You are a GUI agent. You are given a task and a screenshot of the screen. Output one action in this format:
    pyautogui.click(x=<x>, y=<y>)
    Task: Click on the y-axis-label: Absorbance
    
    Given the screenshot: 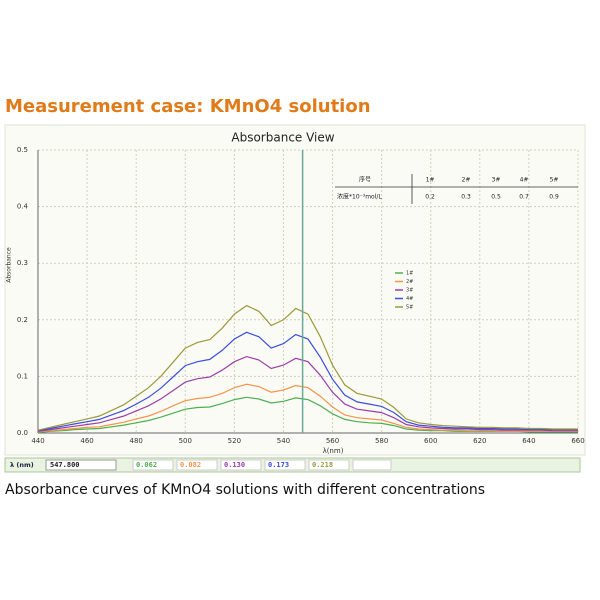 What is the action you would take?
    pyautogui.click(x=9, y=265)
    